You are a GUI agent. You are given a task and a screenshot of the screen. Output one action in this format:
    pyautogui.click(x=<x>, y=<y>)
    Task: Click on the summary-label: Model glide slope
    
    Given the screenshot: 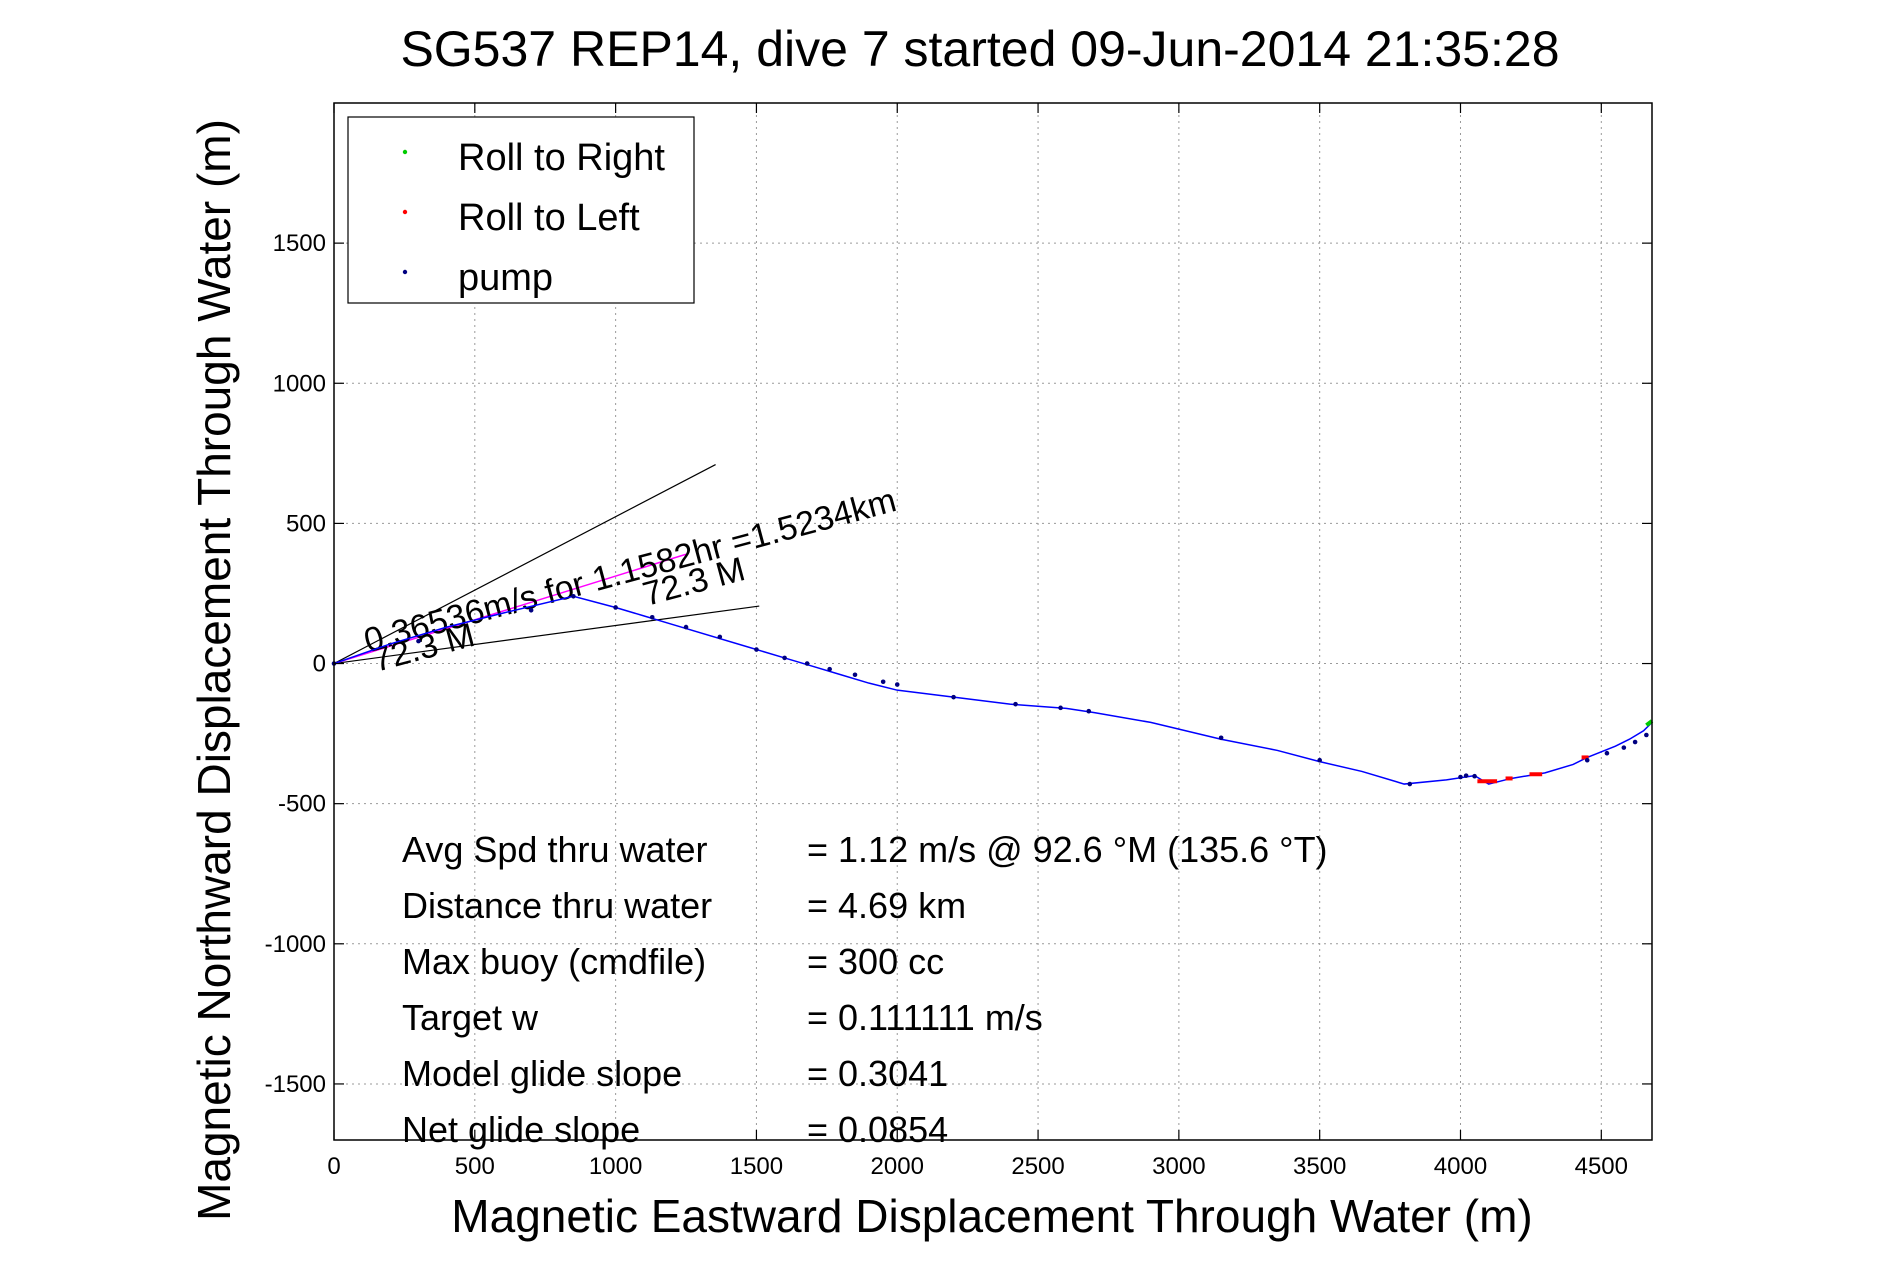 What is the action you would take?
    pyautogui.click(x=542, y=1073)
    